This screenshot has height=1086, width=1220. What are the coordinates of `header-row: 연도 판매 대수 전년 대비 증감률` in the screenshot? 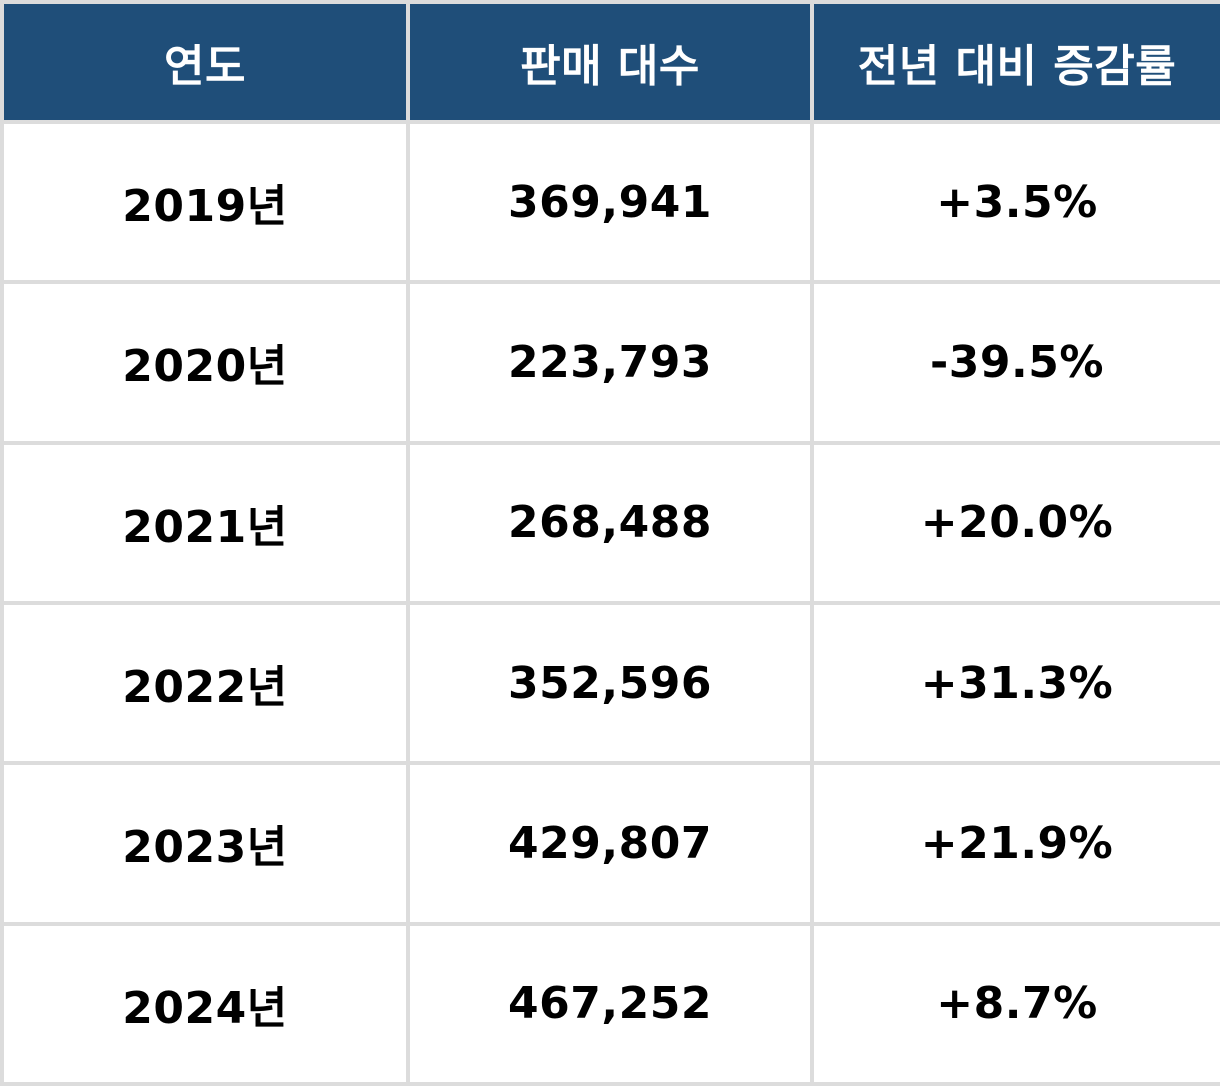 It's located at (610, 62).